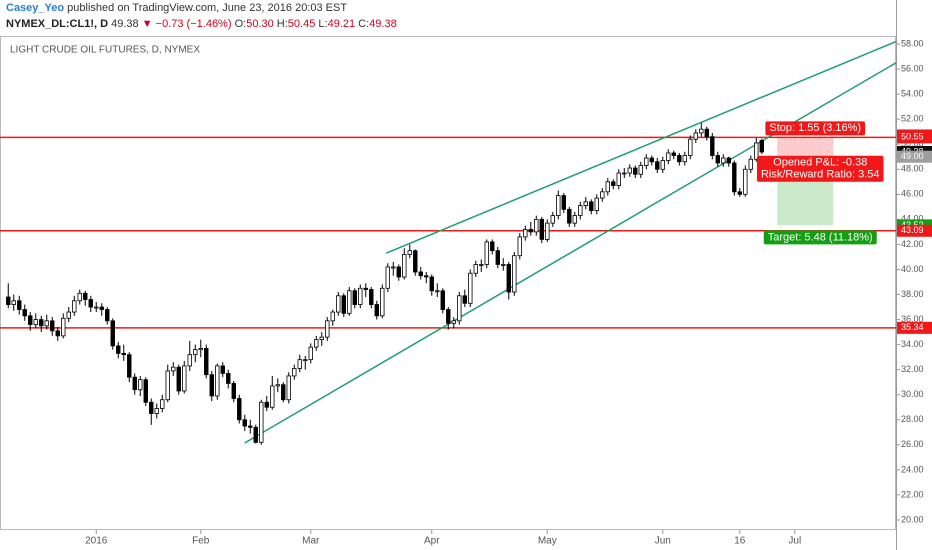 Image resolution: width=932 pixels, height=550 pixels. Describe the element at coordinates (193, 24) in the screenshot. I see `change: −0.73 (−1.46%)` at that location.